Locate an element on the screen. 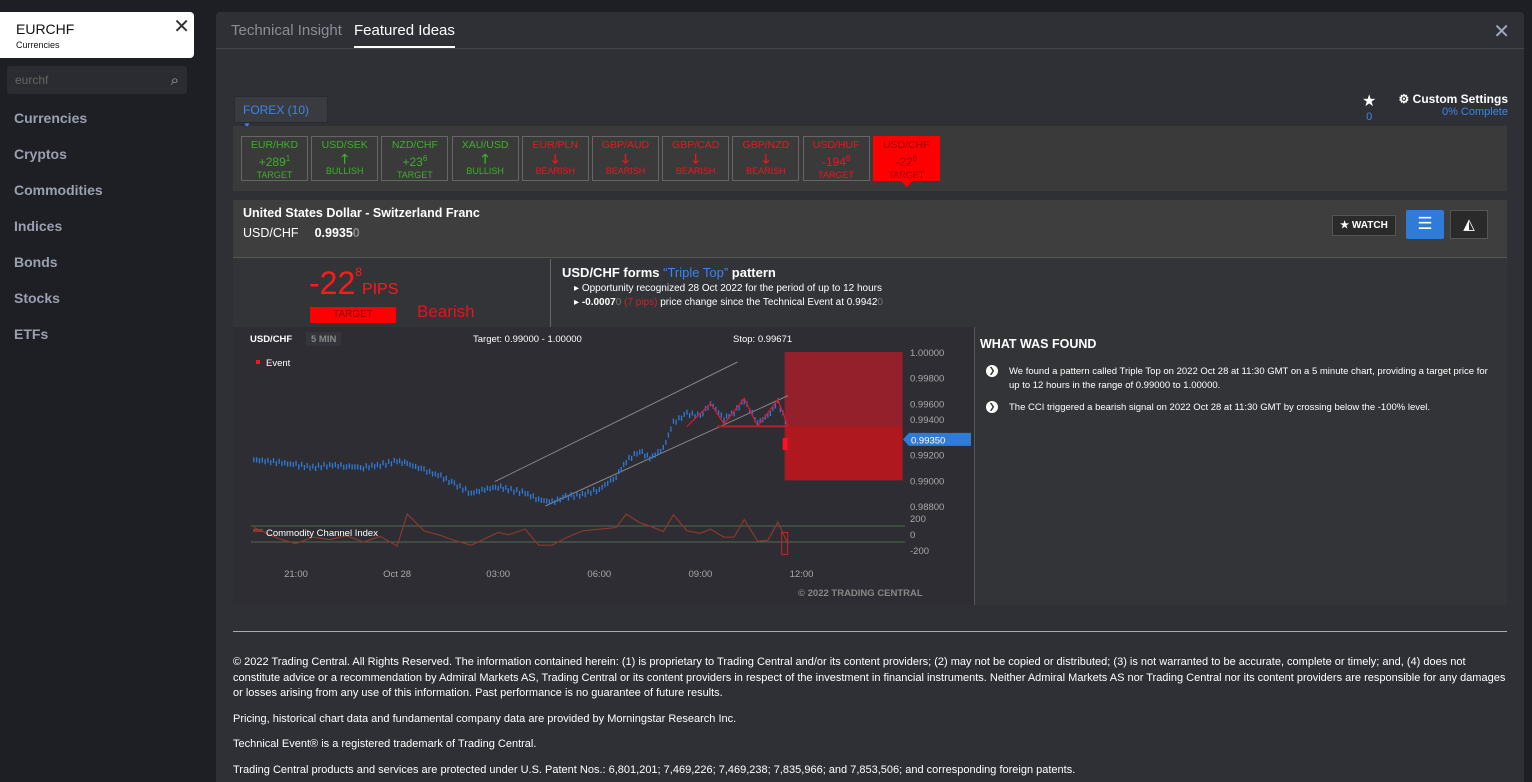 The width and height of the screenshot is (1532, 782). idea-pair: GBP/NZD is located at coordinates (766, 145).